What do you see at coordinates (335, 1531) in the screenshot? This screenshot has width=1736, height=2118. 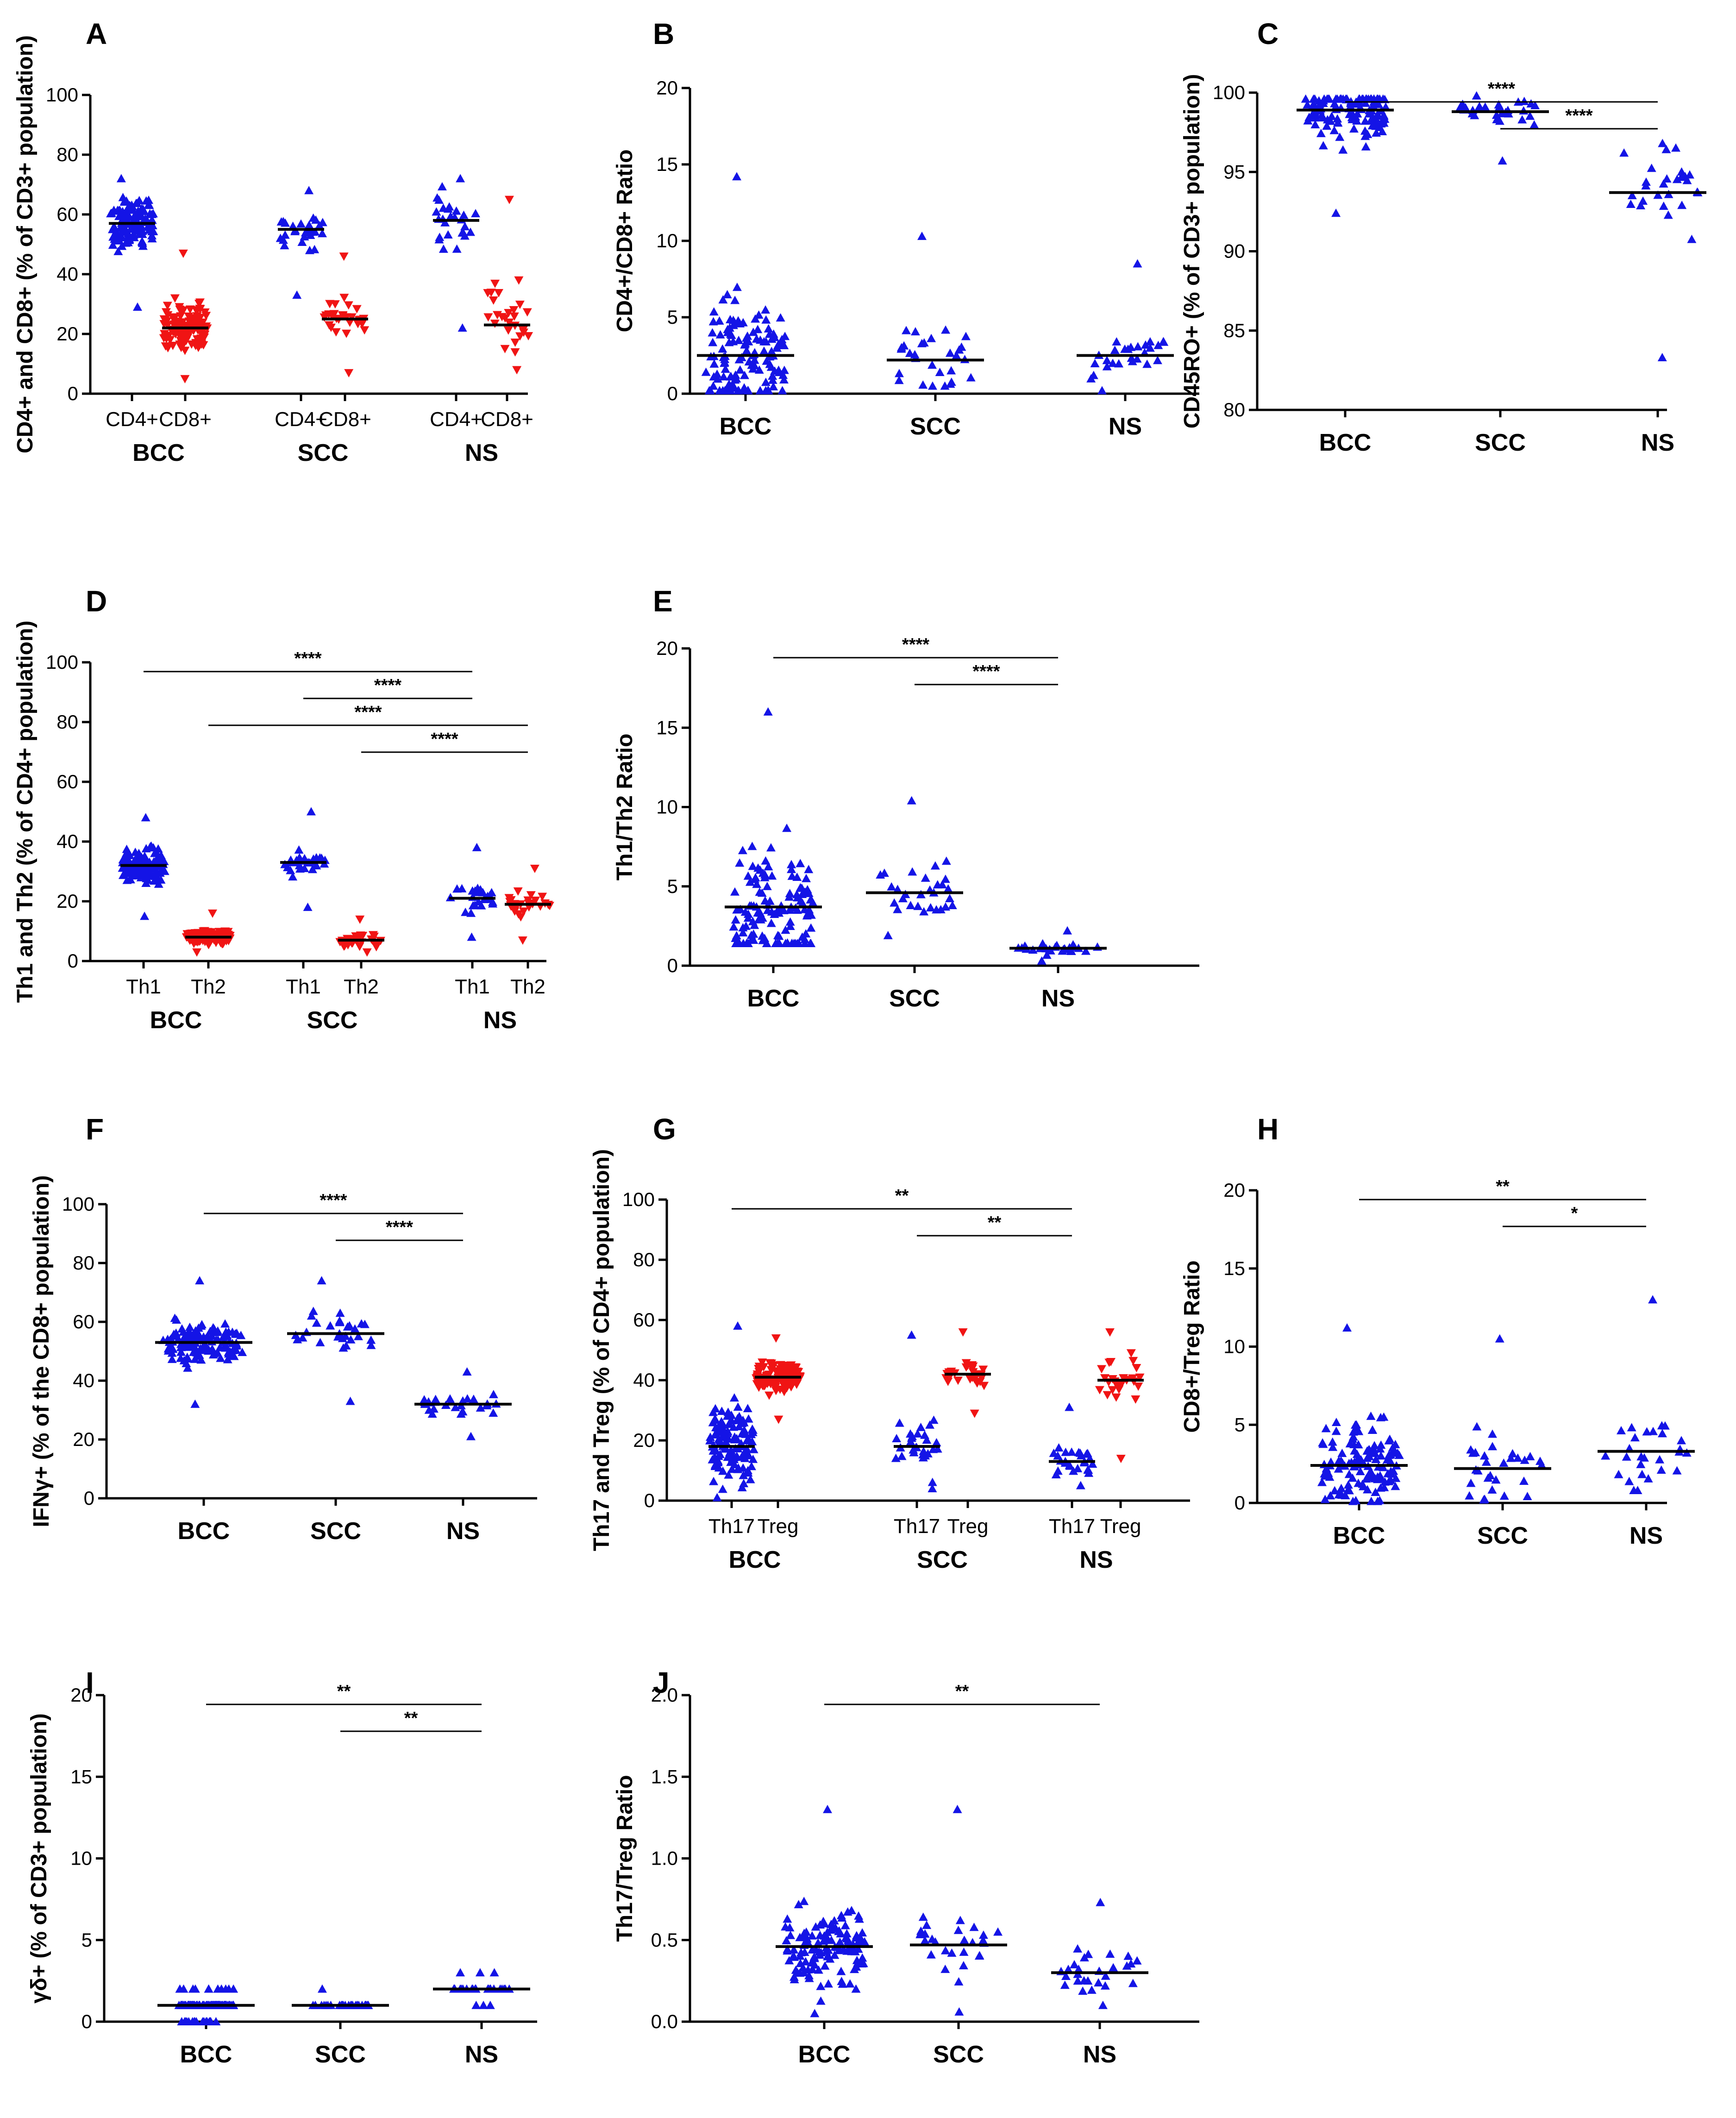 I see `x-group-label: SCC` at bounding box center [335, 1531].